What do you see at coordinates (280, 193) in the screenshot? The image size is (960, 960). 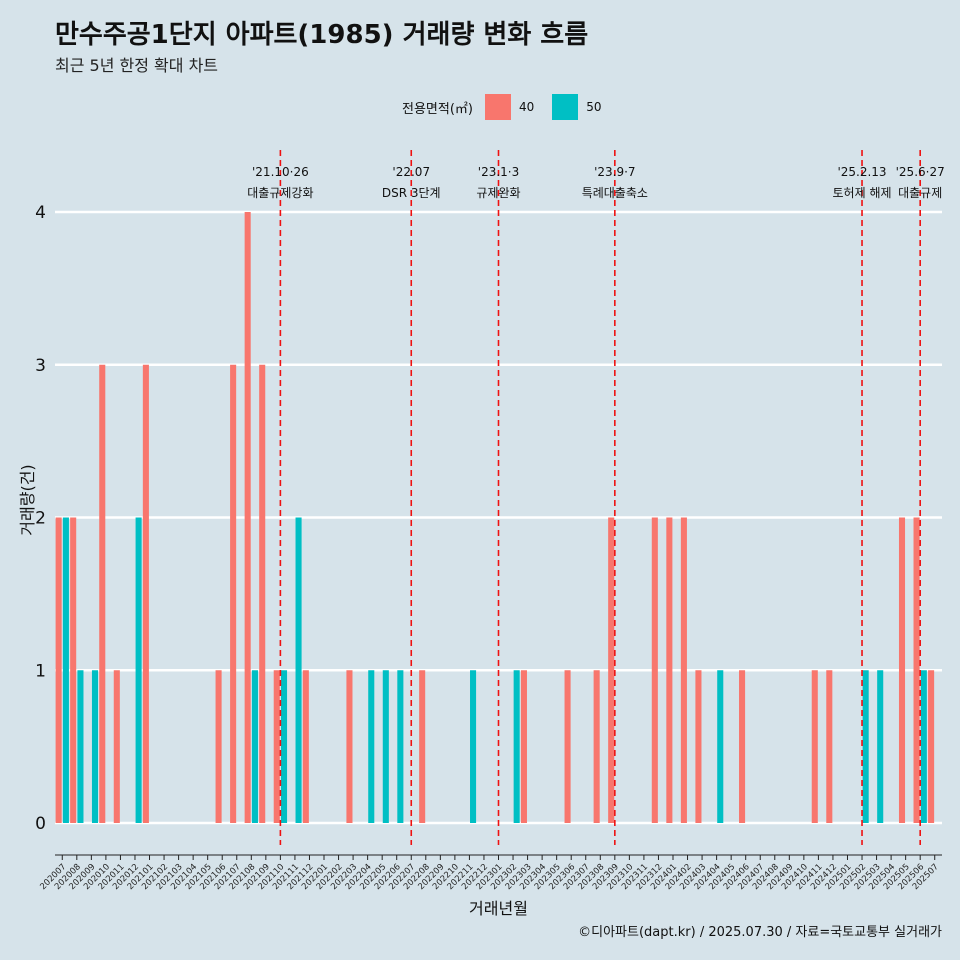 I see `event-text-label: 대출규제강화` at bounding box center [280, 193].